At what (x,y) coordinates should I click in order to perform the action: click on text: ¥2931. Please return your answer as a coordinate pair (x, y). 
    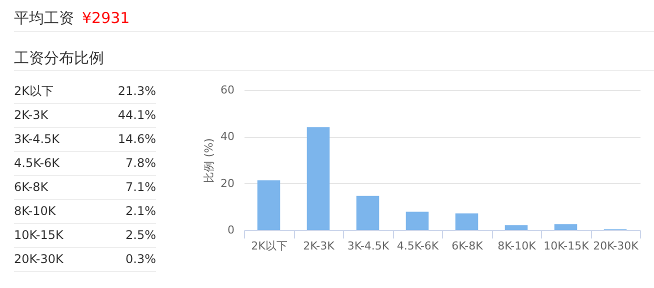
    Looking at the image, I should click on (106, 18).